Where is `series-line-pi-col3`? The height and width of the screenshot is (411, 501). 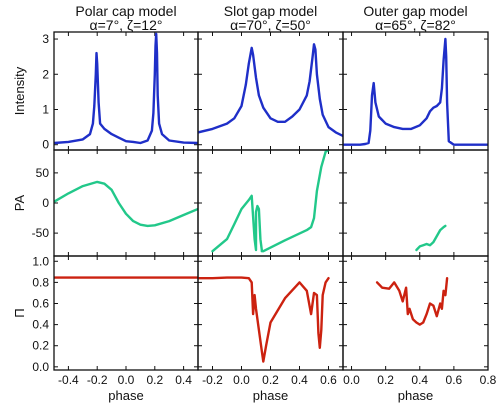
series-line-pi-col3 is located at coordinates (412, 301).